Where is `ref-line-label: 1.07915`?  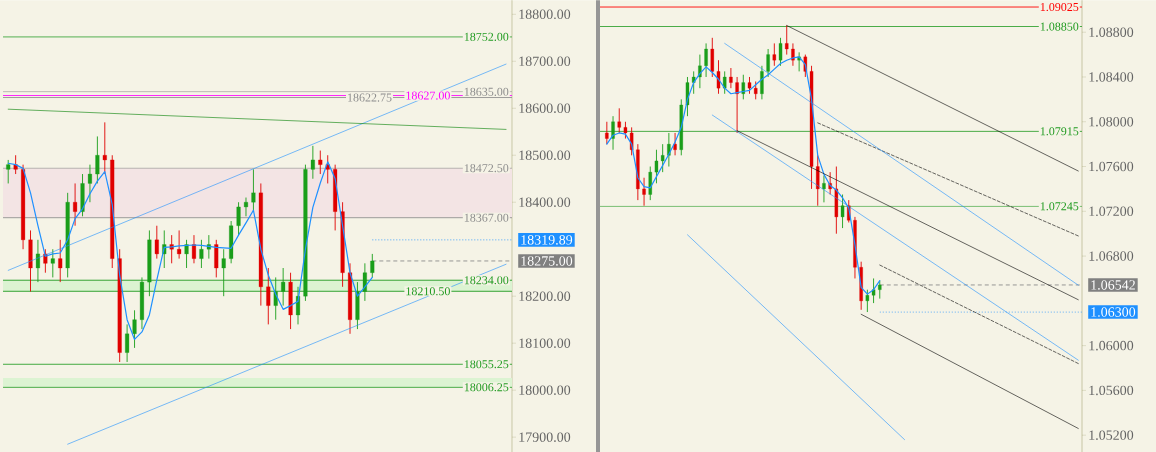
ref-line-label: 1.07915 is located at coordinates (1059, 131).